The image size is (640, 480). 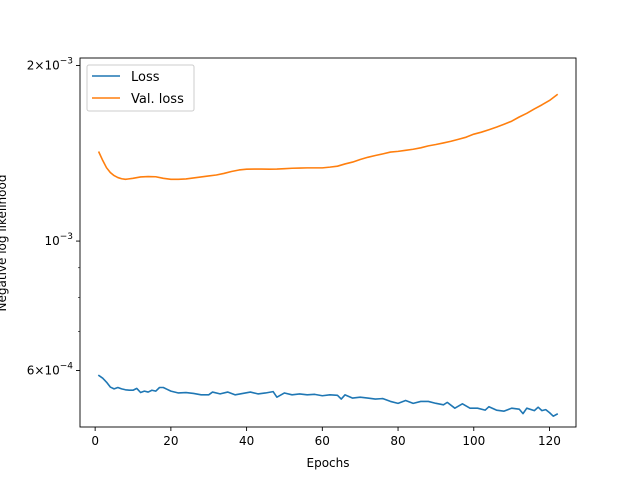 I want to click on x-tick-label: 20, so click(x=170, y=441).